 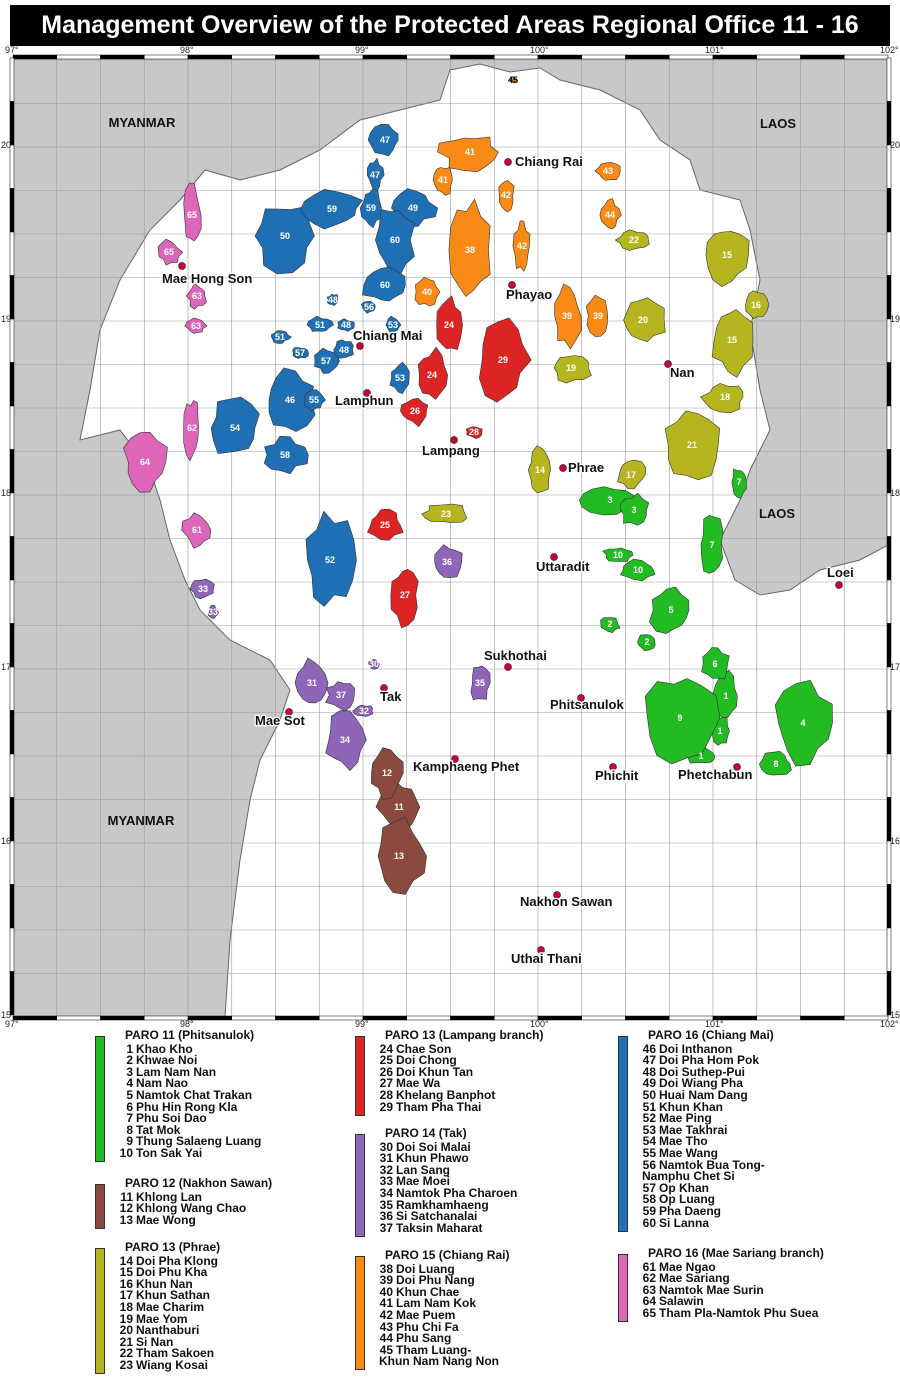 What do you see at coordinates (649, 1048) in the screenshot?
I see `legend-item-number: 46` at bounding box center [649, 1048].